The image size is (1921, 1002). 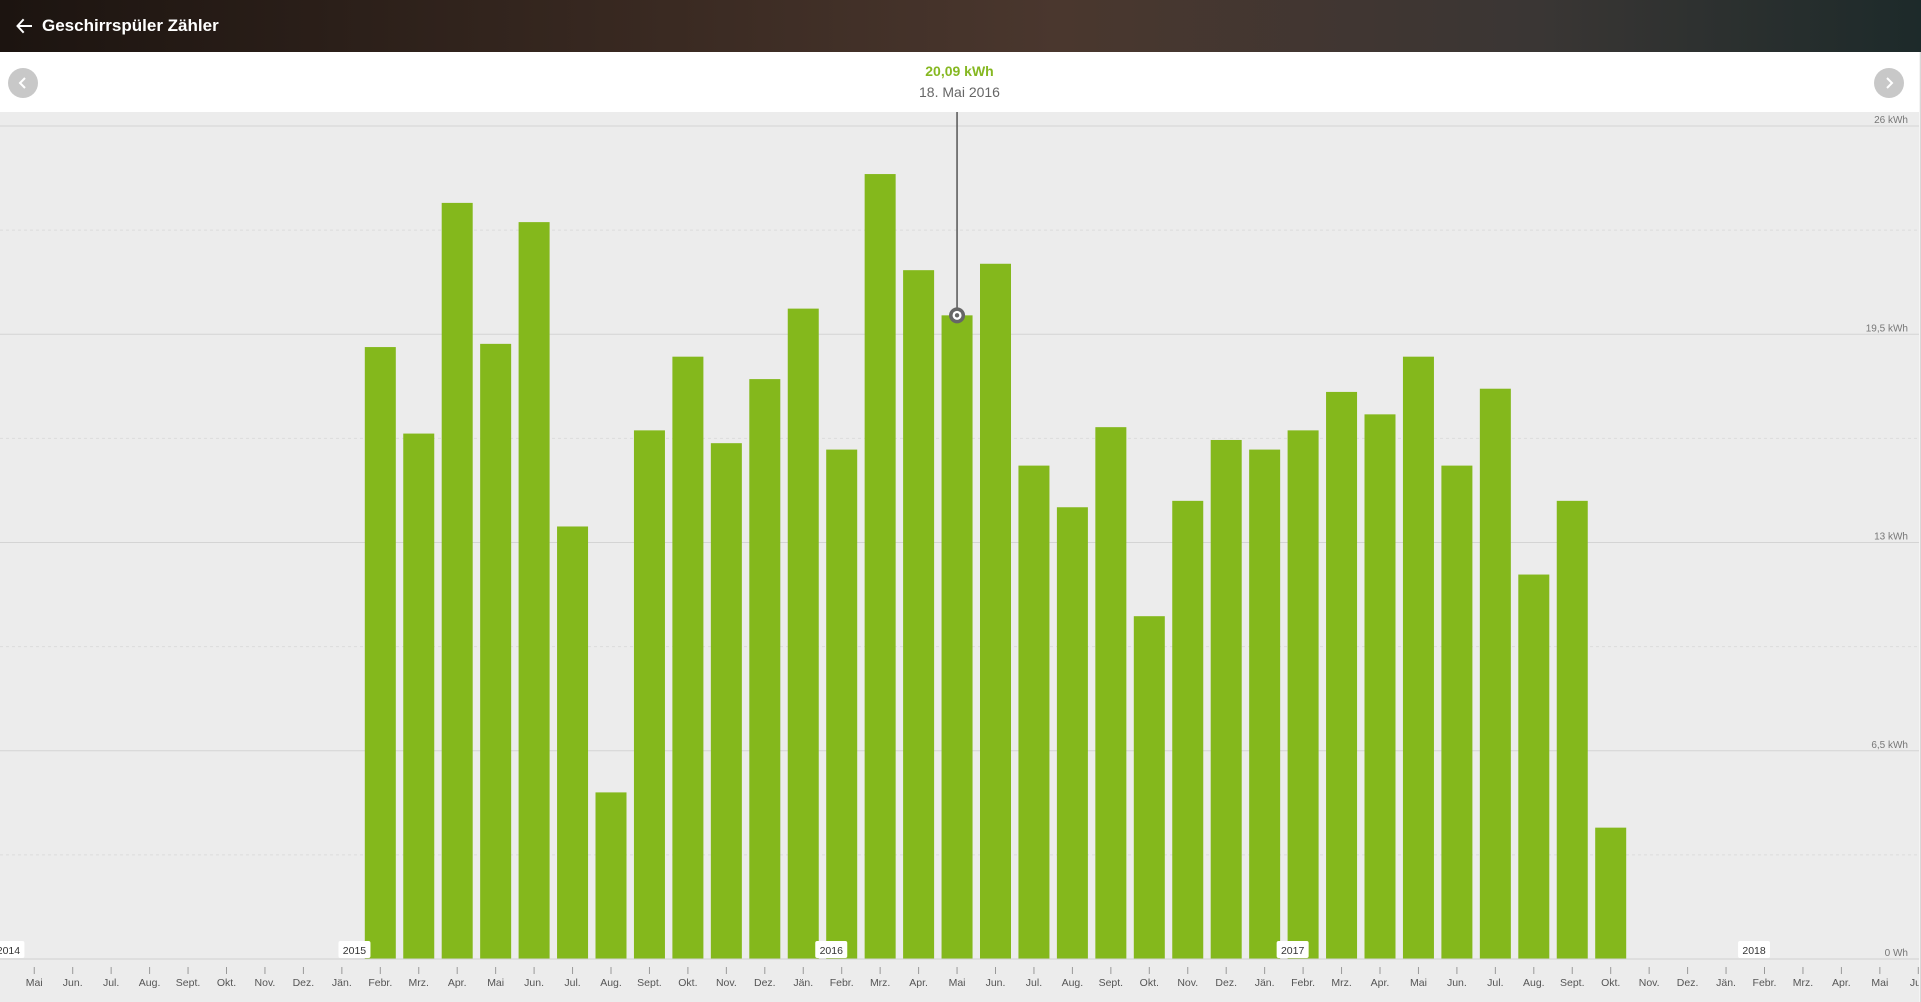 I want to click on y-tick-label: 26 kWh, so click(x=1891, y=120).